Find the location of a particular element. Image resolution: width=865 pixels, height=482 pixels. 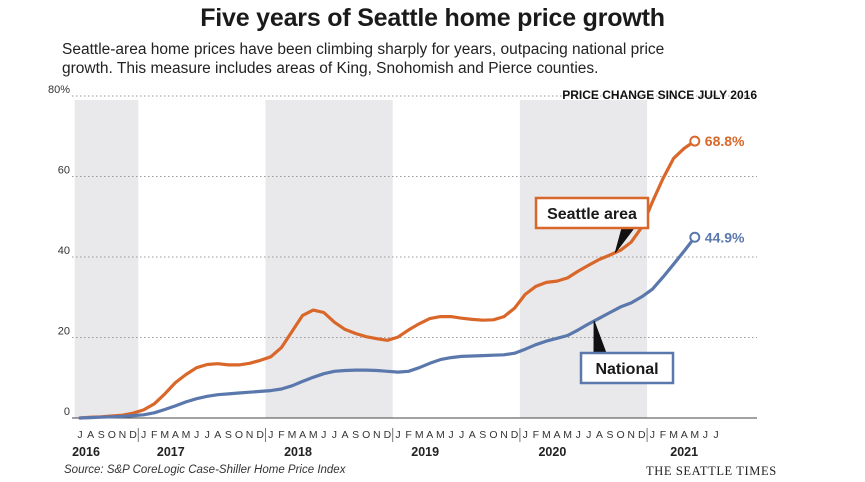

end-label-seattle-area: 68.8% is located at coordinates (725, 141).